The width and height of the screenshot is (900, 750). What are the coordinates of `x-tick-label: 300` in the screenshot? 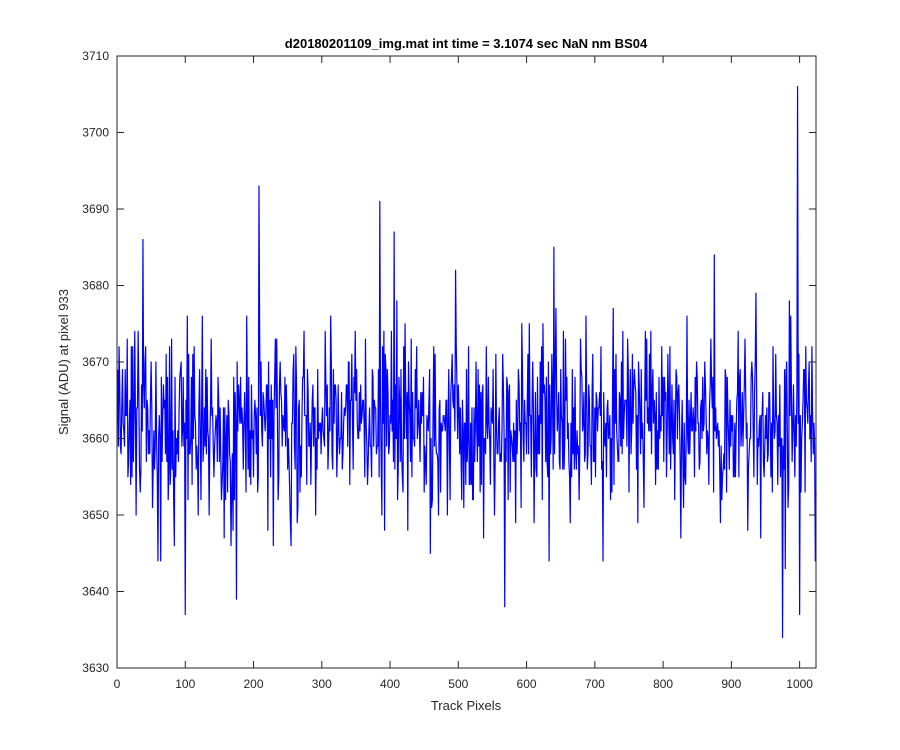 It's located at (322, 684).